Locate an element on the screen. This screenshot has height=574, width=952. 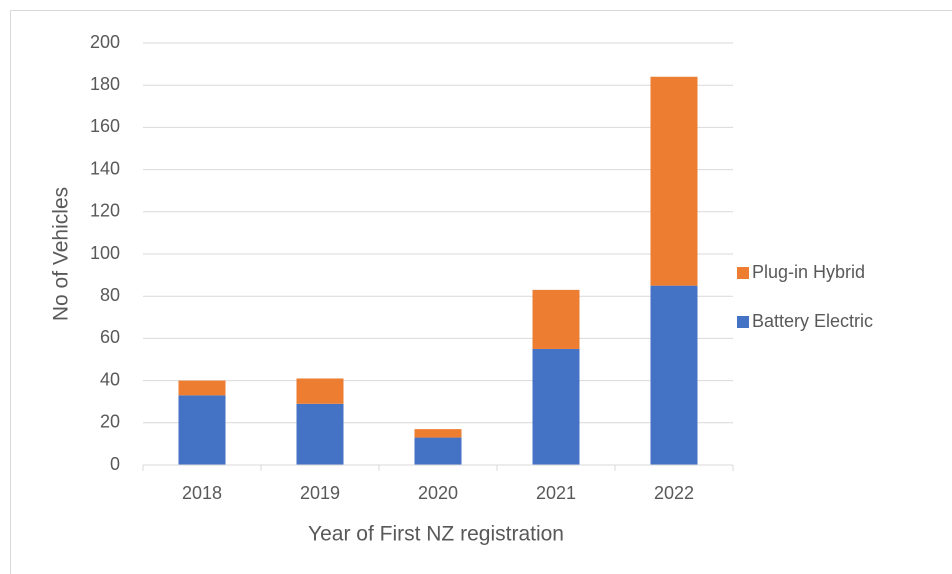
y-tick-label: 0 is located at coordinates (115, 464).